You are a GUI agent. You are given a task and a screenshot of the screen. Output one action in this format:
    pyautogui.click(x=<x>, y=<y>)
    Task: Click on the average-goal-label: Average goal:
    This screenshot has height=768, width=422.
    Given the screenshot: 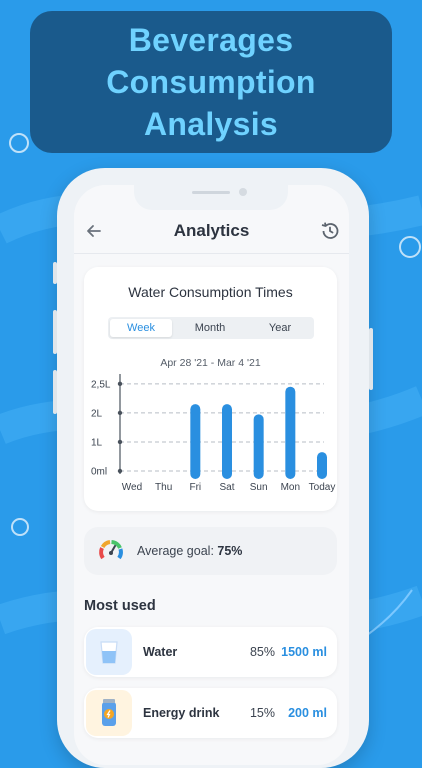 What is the action you would take?
    pyautogui.click(x=177, y=551)
    